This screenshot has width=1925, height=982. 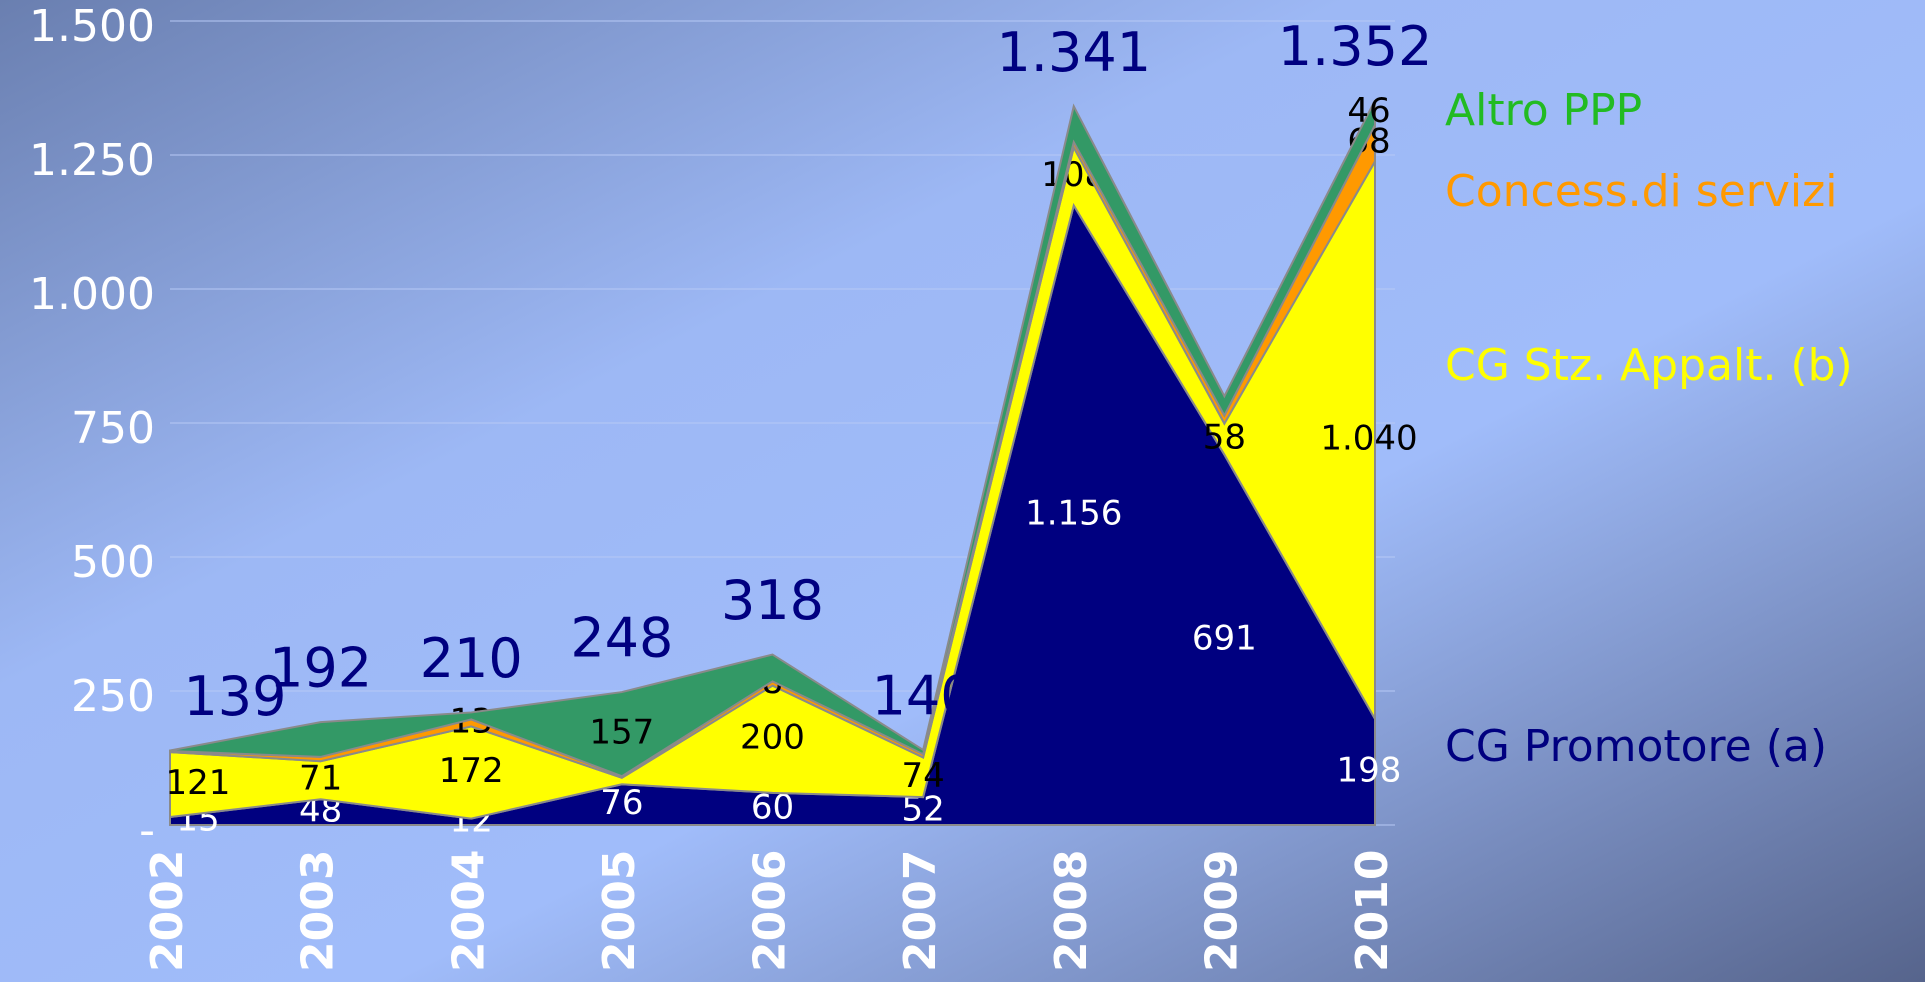 I want to click on total-label: 192, so click(x=320, y=668).